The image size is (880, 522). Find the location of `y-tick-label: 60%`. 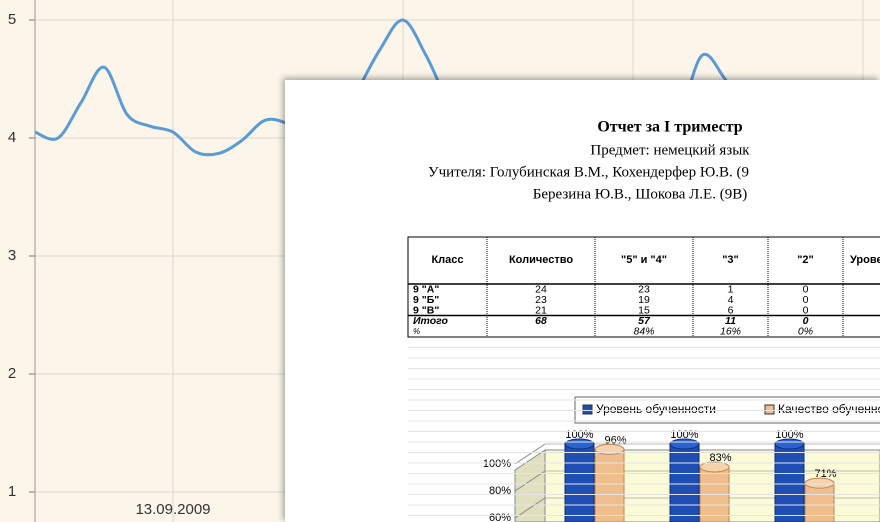

y-tick-label: 60% is located at coordinates (500, 517).